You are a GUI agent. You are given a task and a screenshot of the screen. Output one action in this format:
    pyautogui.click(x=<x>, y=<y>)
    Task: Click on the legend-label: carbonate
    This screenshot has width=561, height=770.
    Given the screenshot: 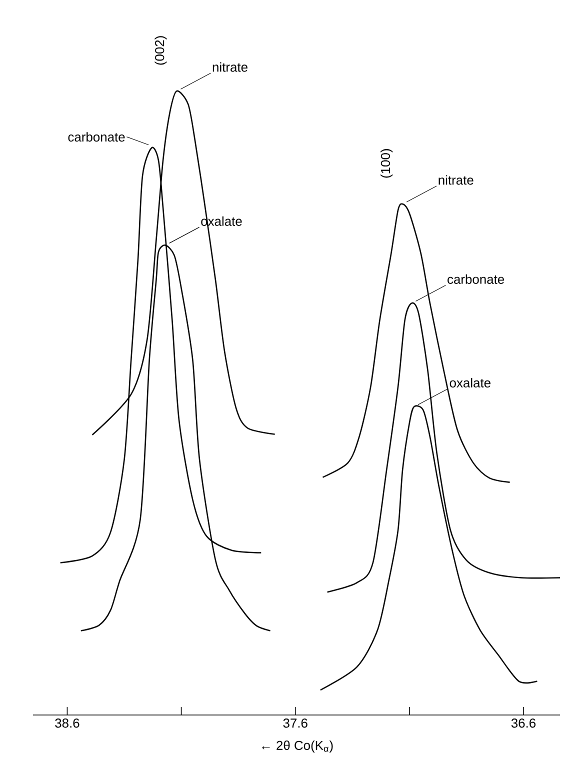 What is the action you would take?
    pyautogui.click(x=96, y=137)
    